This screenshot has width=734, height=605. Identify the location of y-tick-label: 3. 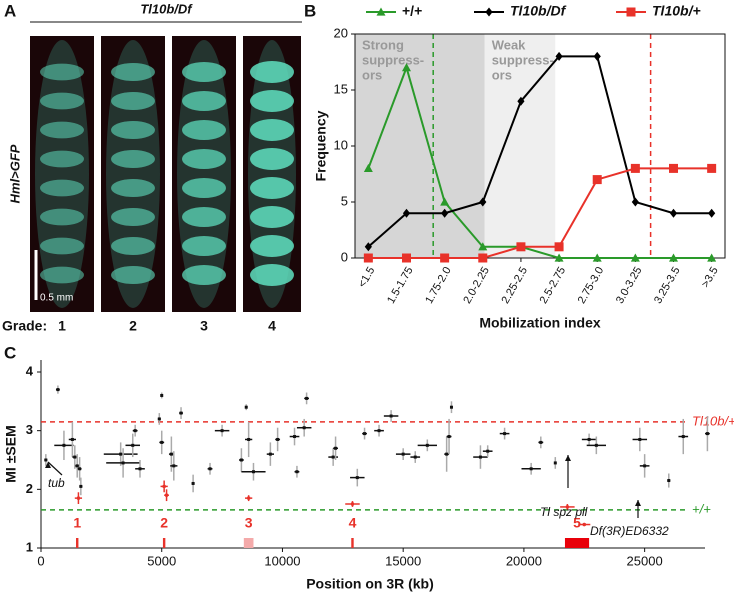
(29, 429).